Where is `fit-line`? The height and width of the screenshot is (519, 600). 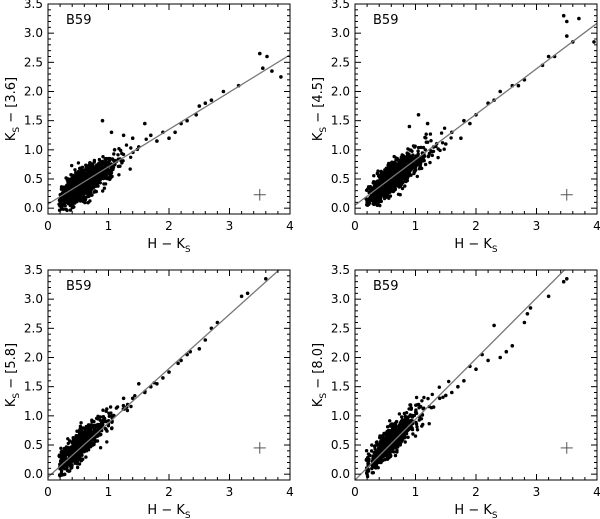 fit-line is located at coordinates (476, 114).